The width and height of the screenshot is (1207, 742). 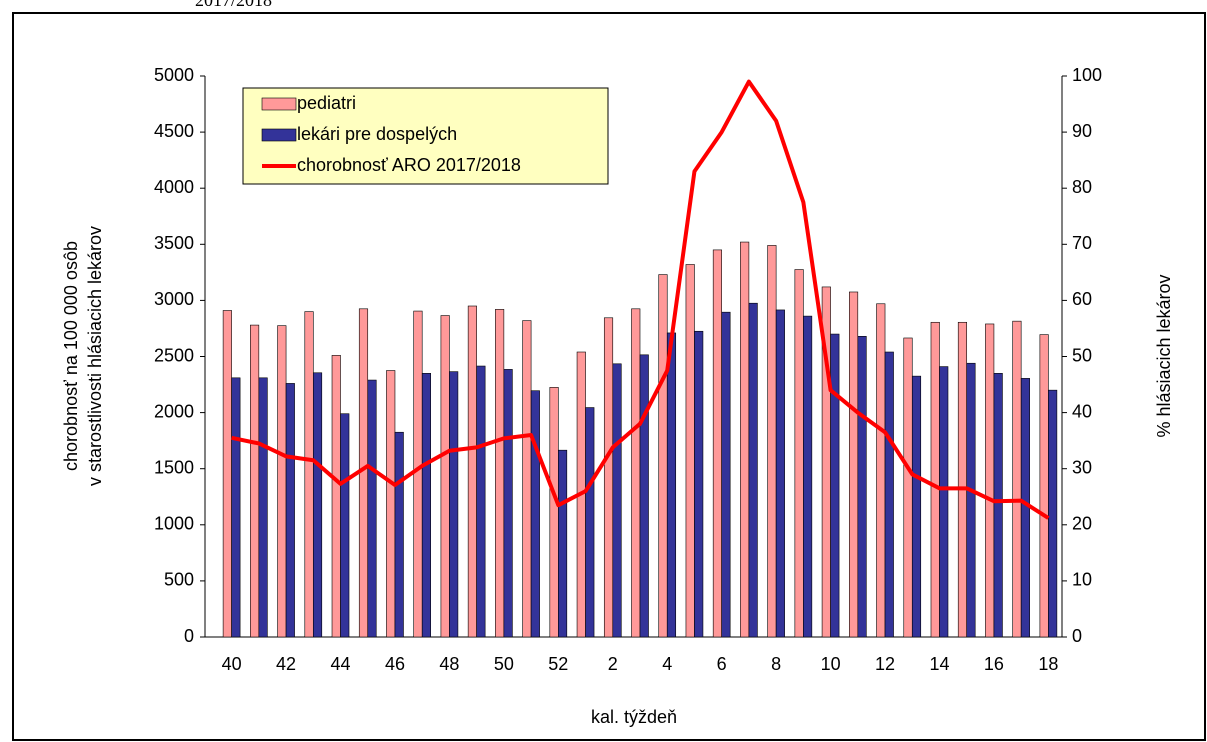 I want to click on x-tick-label: 40, so click(x=232, y=664).